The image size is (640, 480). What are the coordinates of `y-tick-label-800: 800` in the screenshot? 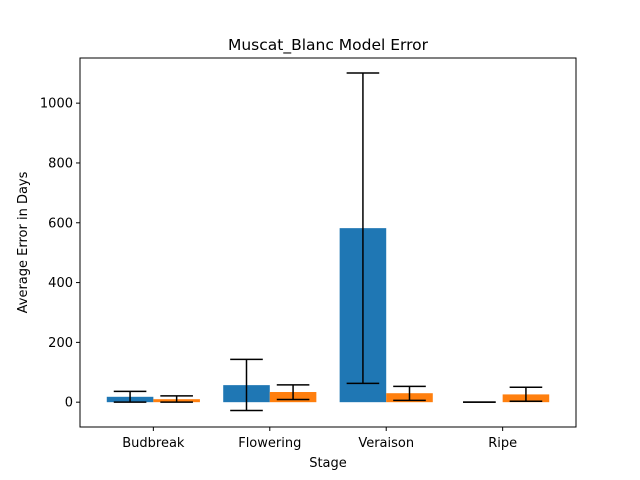 It's located at (60, 163).